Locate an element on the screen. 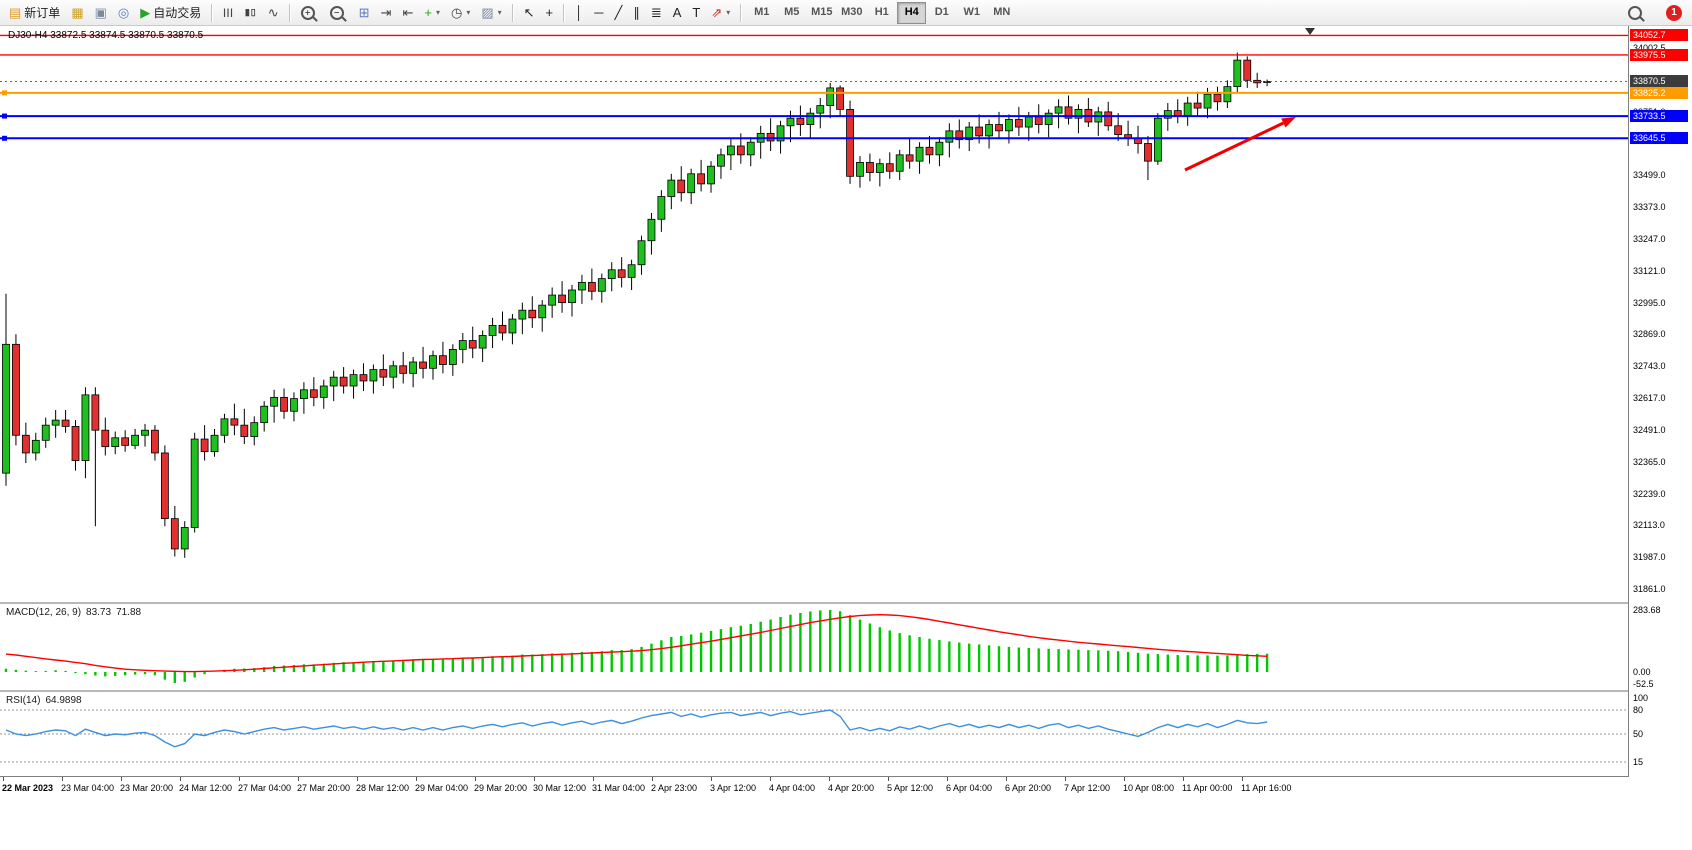 The image size is (1692, 850). time-tick-label: 28 Mar 12:00 is located at coordinates (383, 788).